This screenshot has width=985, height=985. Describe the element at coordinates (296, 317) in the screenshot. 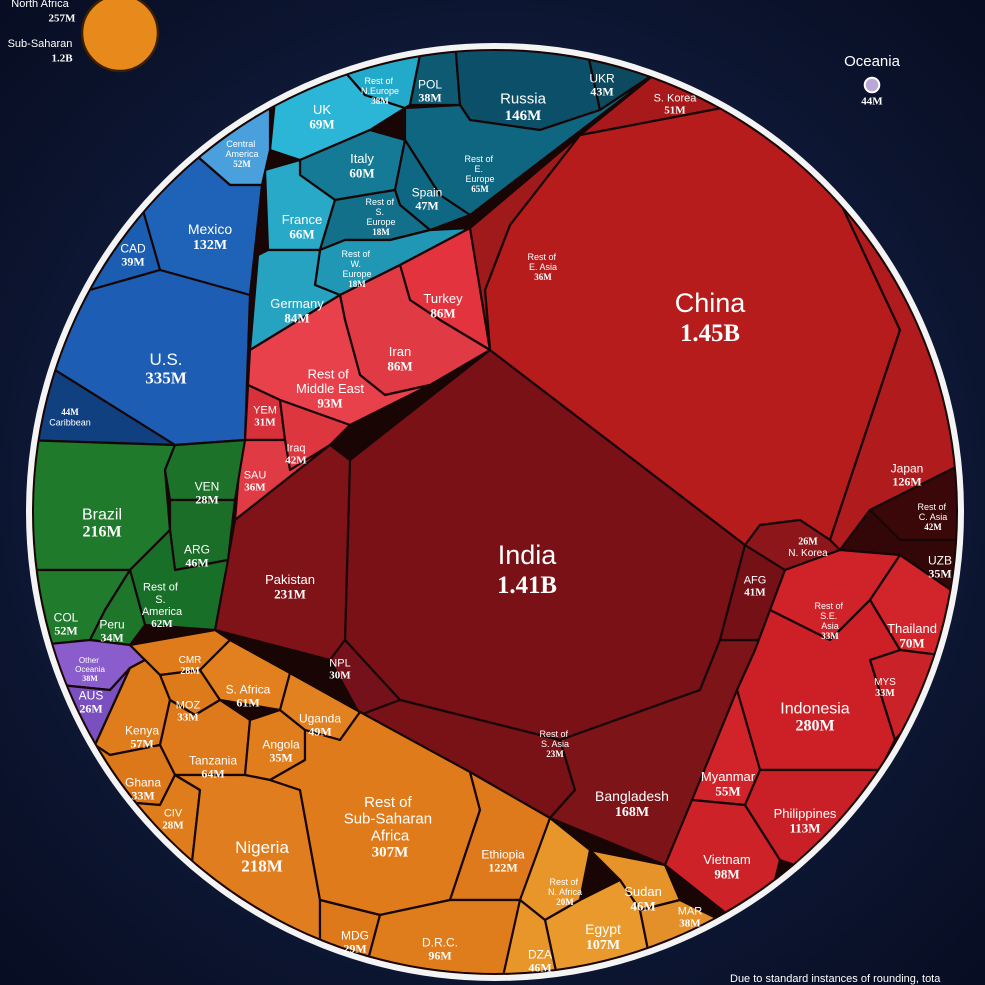

I see `value-label: 84M` at that location.